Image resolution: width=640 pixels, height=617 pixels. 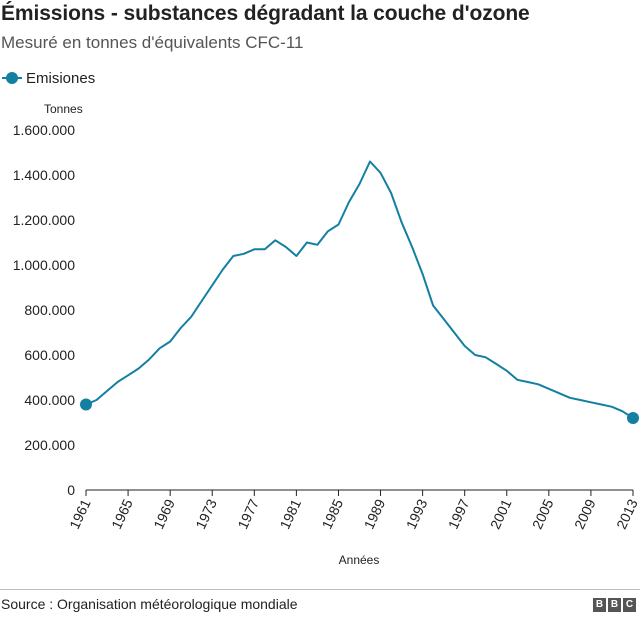 What do you see at coordinates (206, 513) in the screenshot?
I see `x-tick-label: 1973` at bounding box center [206, 513].